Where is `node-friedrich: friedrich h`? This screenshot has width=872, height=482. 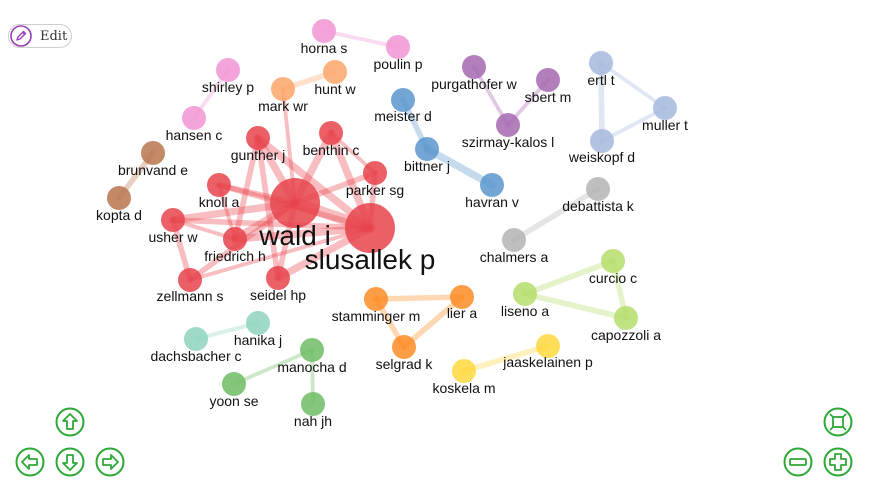 node-friedrich: friedrich h is located at coordinates (235, 245).